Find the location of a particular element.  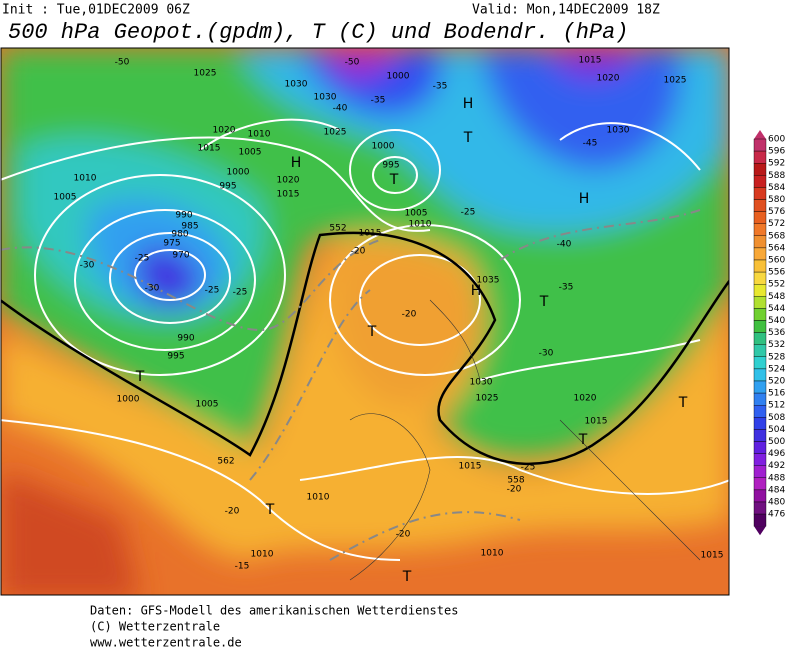

colorbar-label: 596 is located at coordinates (776, 152).